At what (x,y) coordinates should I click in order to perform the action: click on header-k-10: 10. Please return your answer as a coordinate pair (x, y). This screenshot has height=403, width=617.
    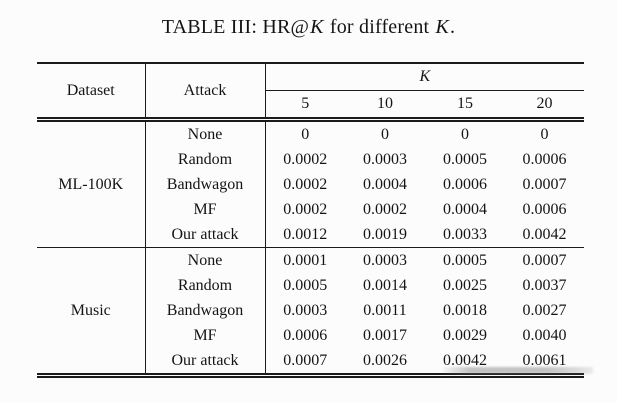
    Looking at the image, I should click on (385, 106).